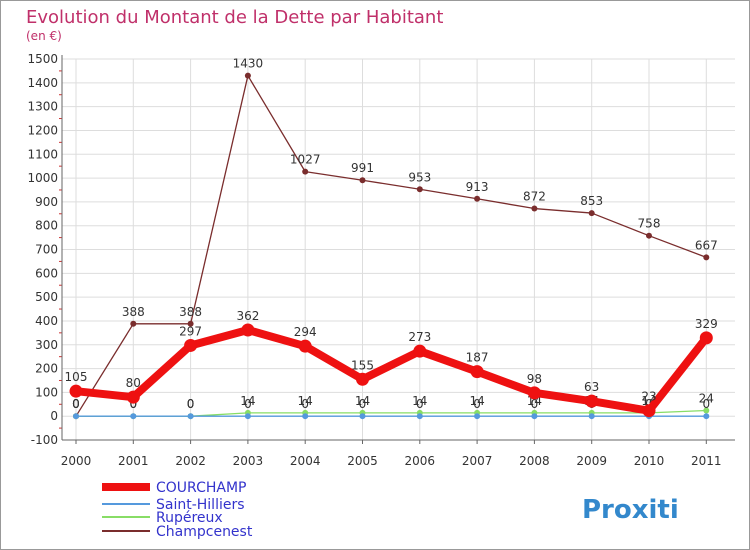 The width and height of the screenshot is (750, 550). What do you see at coordinates (46, 345) in the screenshot?
I see `y-tick-label: 300` at bounding box center [46, 345].